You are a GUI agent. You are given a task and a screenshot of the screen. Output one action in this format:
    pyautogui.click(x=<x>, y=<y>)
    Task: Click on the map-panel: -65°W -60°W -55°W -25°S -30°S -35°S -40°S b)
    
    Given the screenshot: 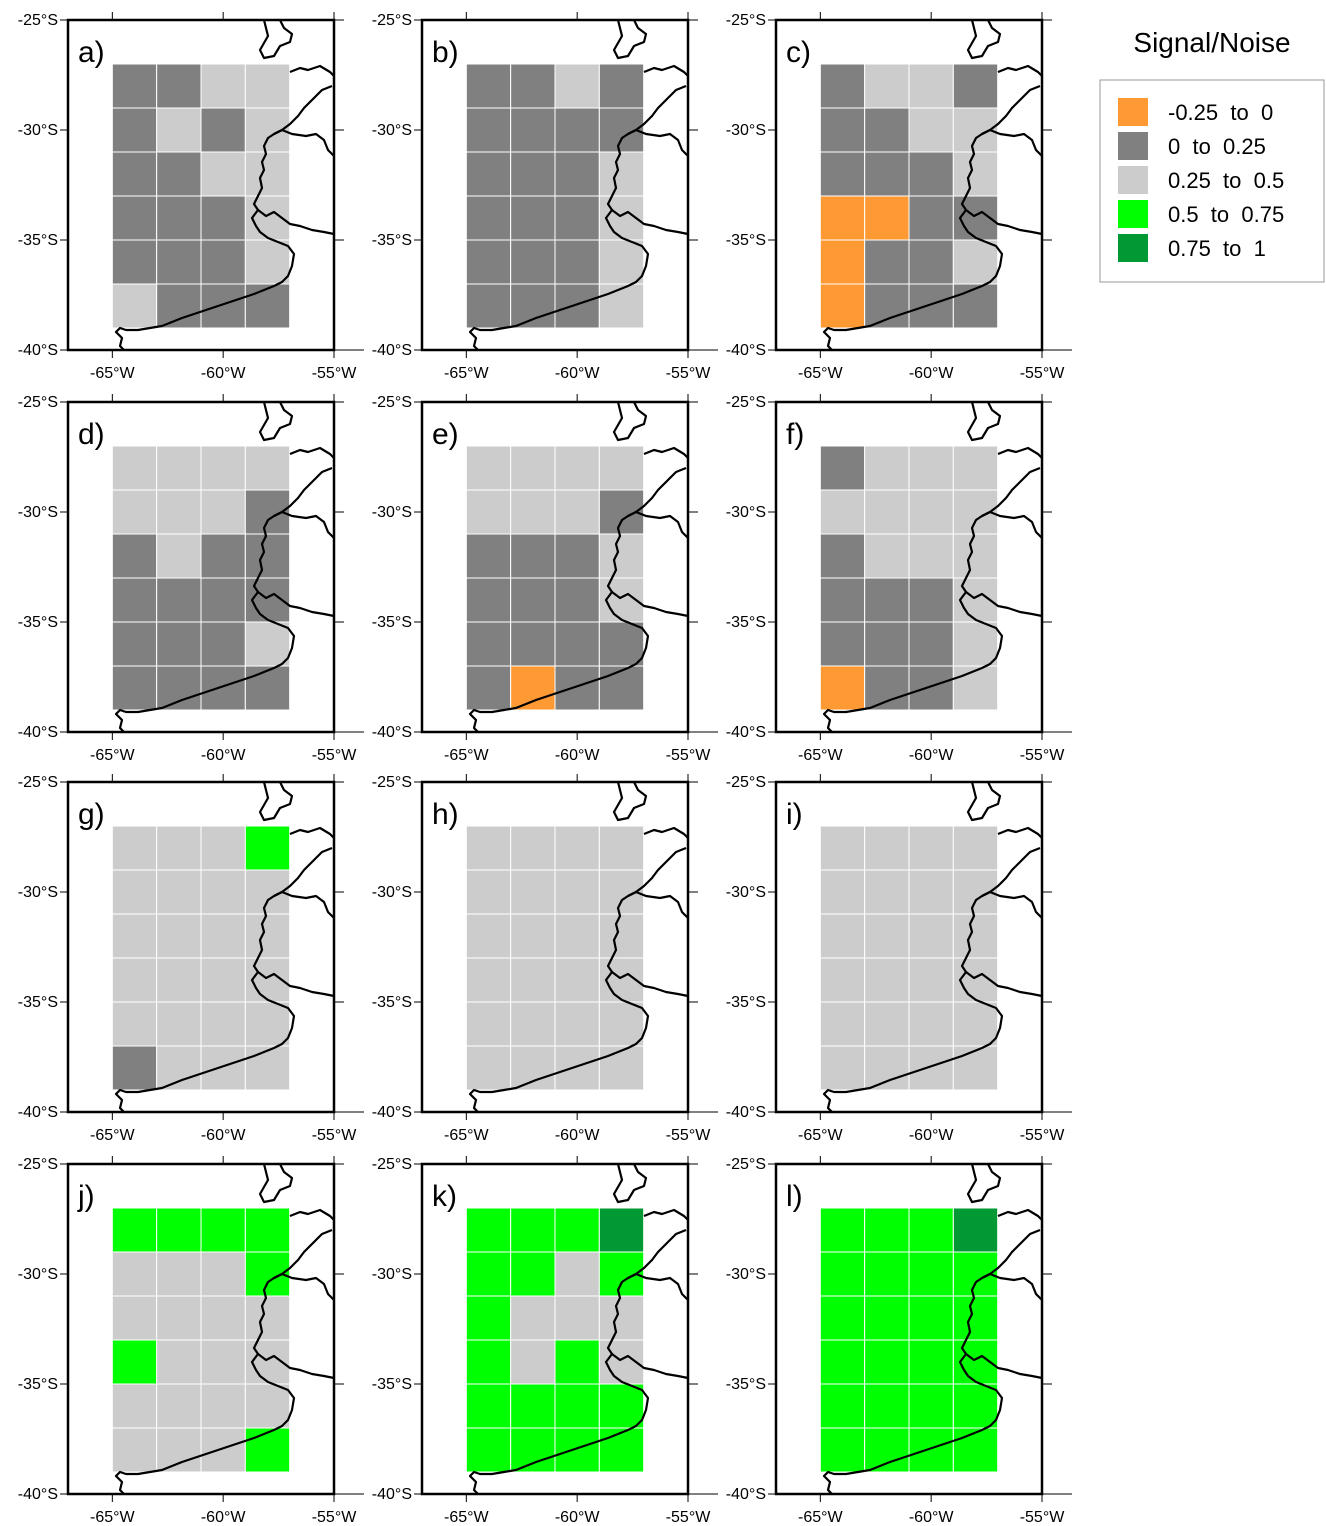 What is the action you would take?
    pyautogui.click(x=545, y=197)
    